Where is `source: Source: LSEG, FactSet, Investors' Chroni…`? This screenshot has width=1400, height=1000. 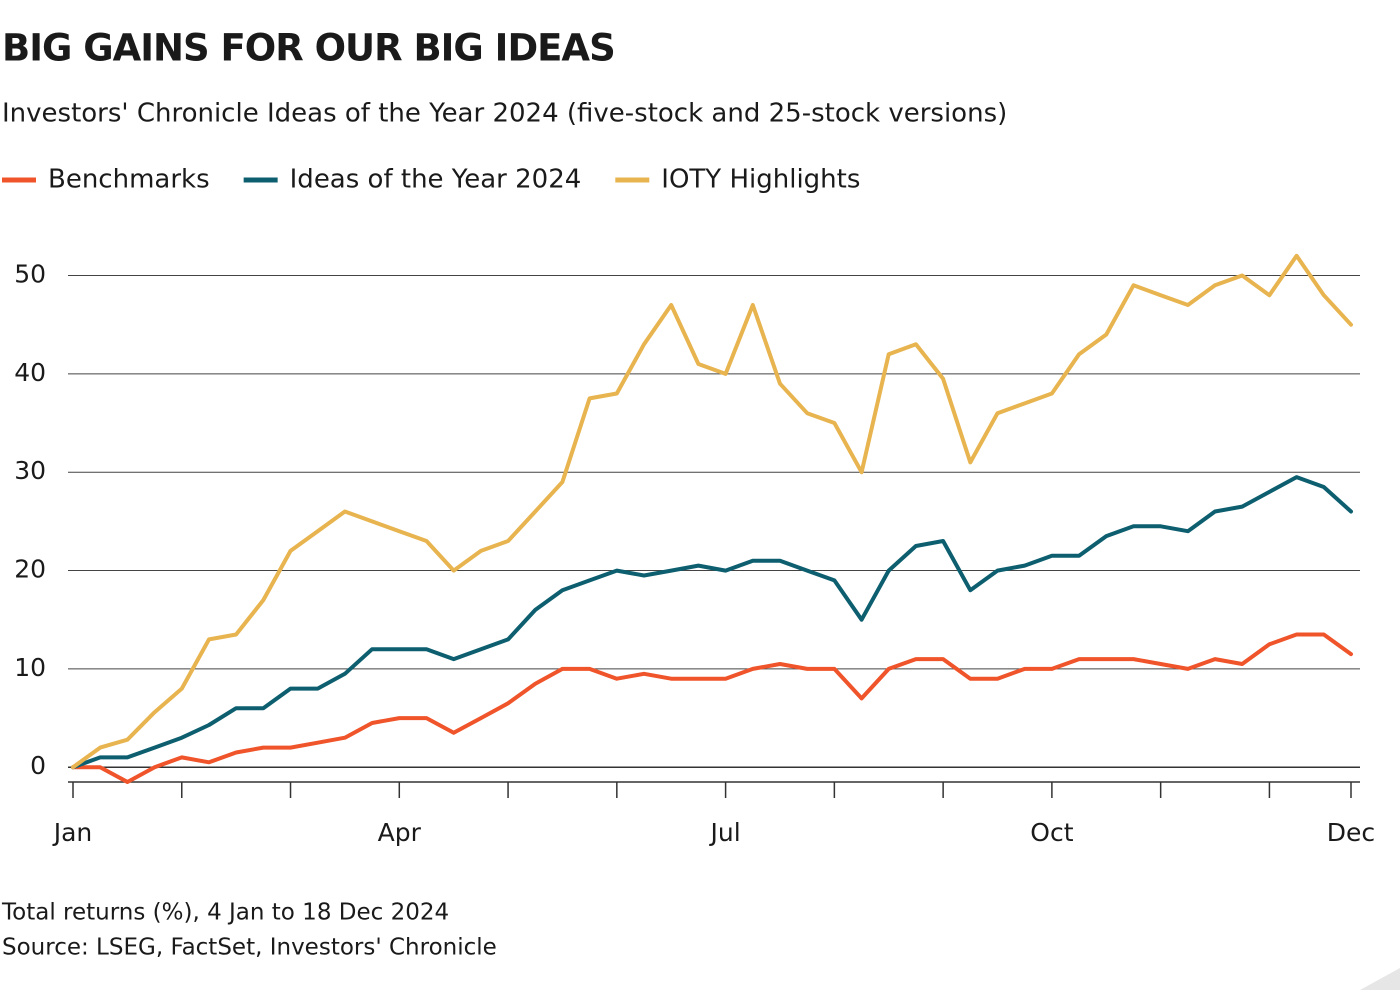
source: Source: LSEG, FactSet, Investors' Chroni… is located at coordinates (249, 948).